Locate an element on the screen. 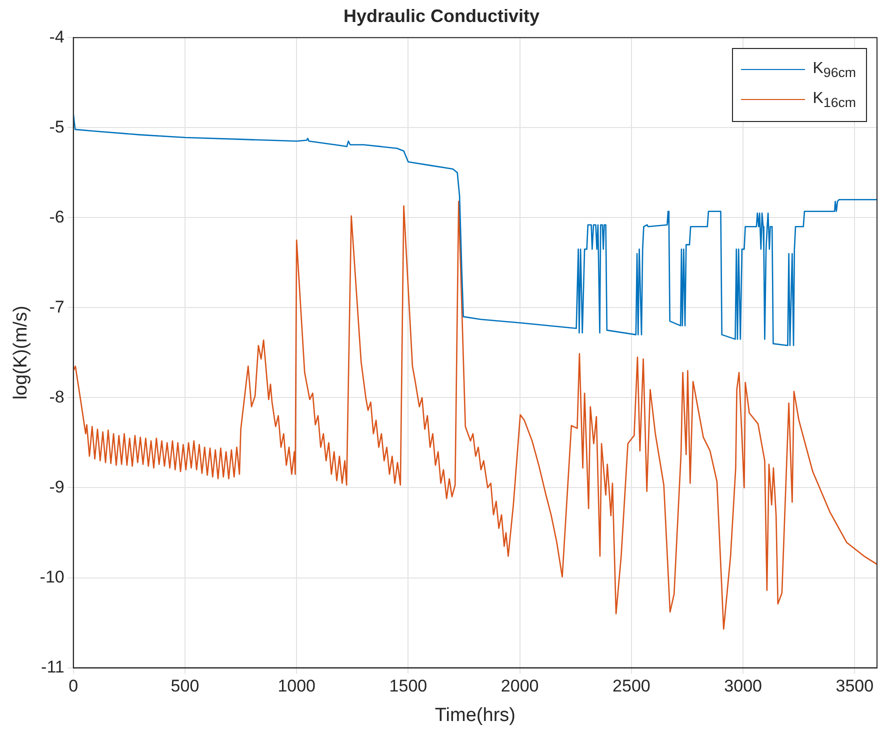 This screenshot has height=735, width=885. y-axis-title: log(K)(m/s) is located at coordinates (21, 353).